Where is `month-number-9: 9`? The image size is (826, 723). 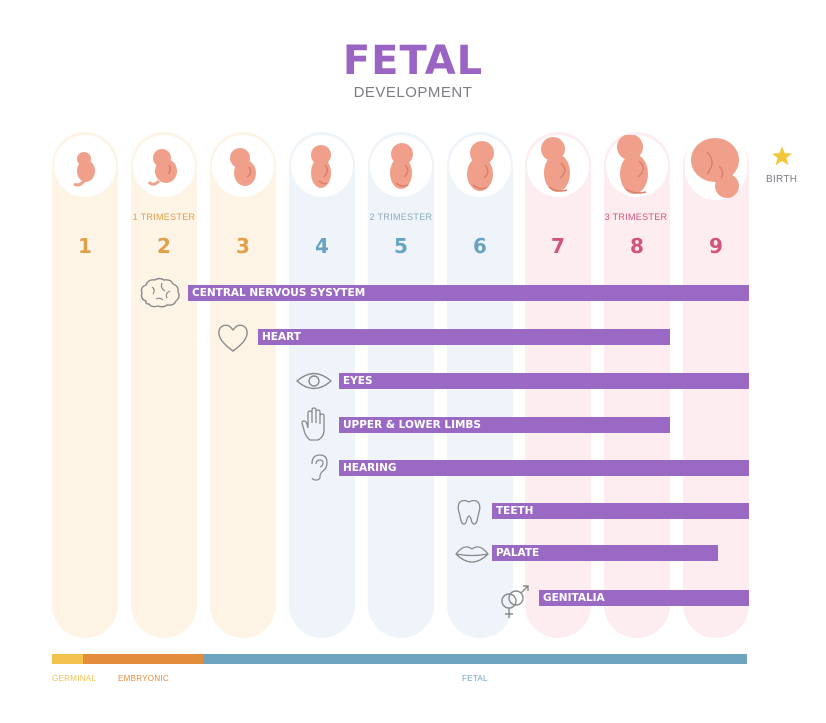 month-number-9: 9 is located at coordinates (716, 246).